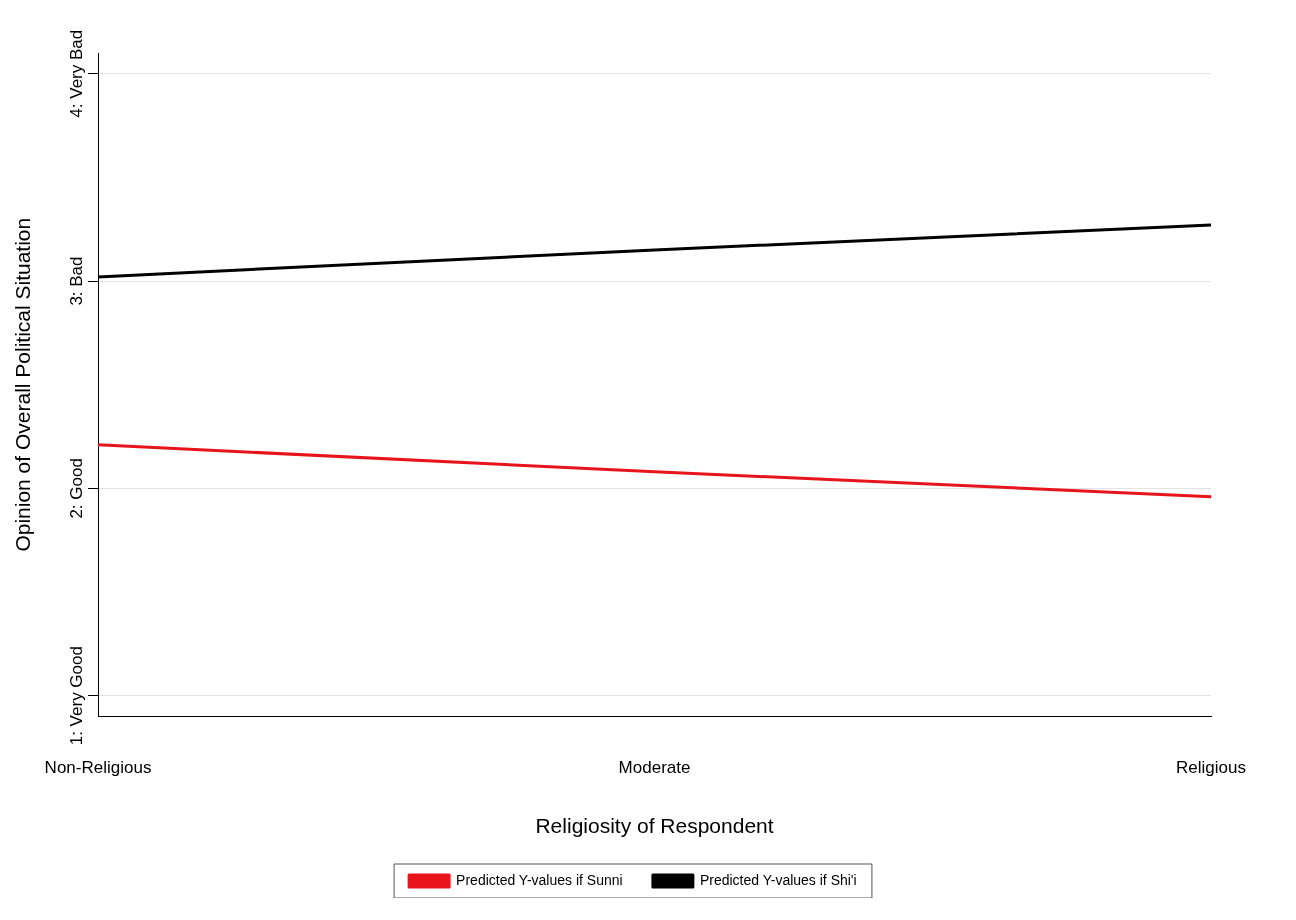 Image resolution: width=1296 pixels, height=920 pixels. Describe the element at coordinates (539, 879) in the screenshot. I see `legend-label: Predicted Y-values if Sunni` at that location.